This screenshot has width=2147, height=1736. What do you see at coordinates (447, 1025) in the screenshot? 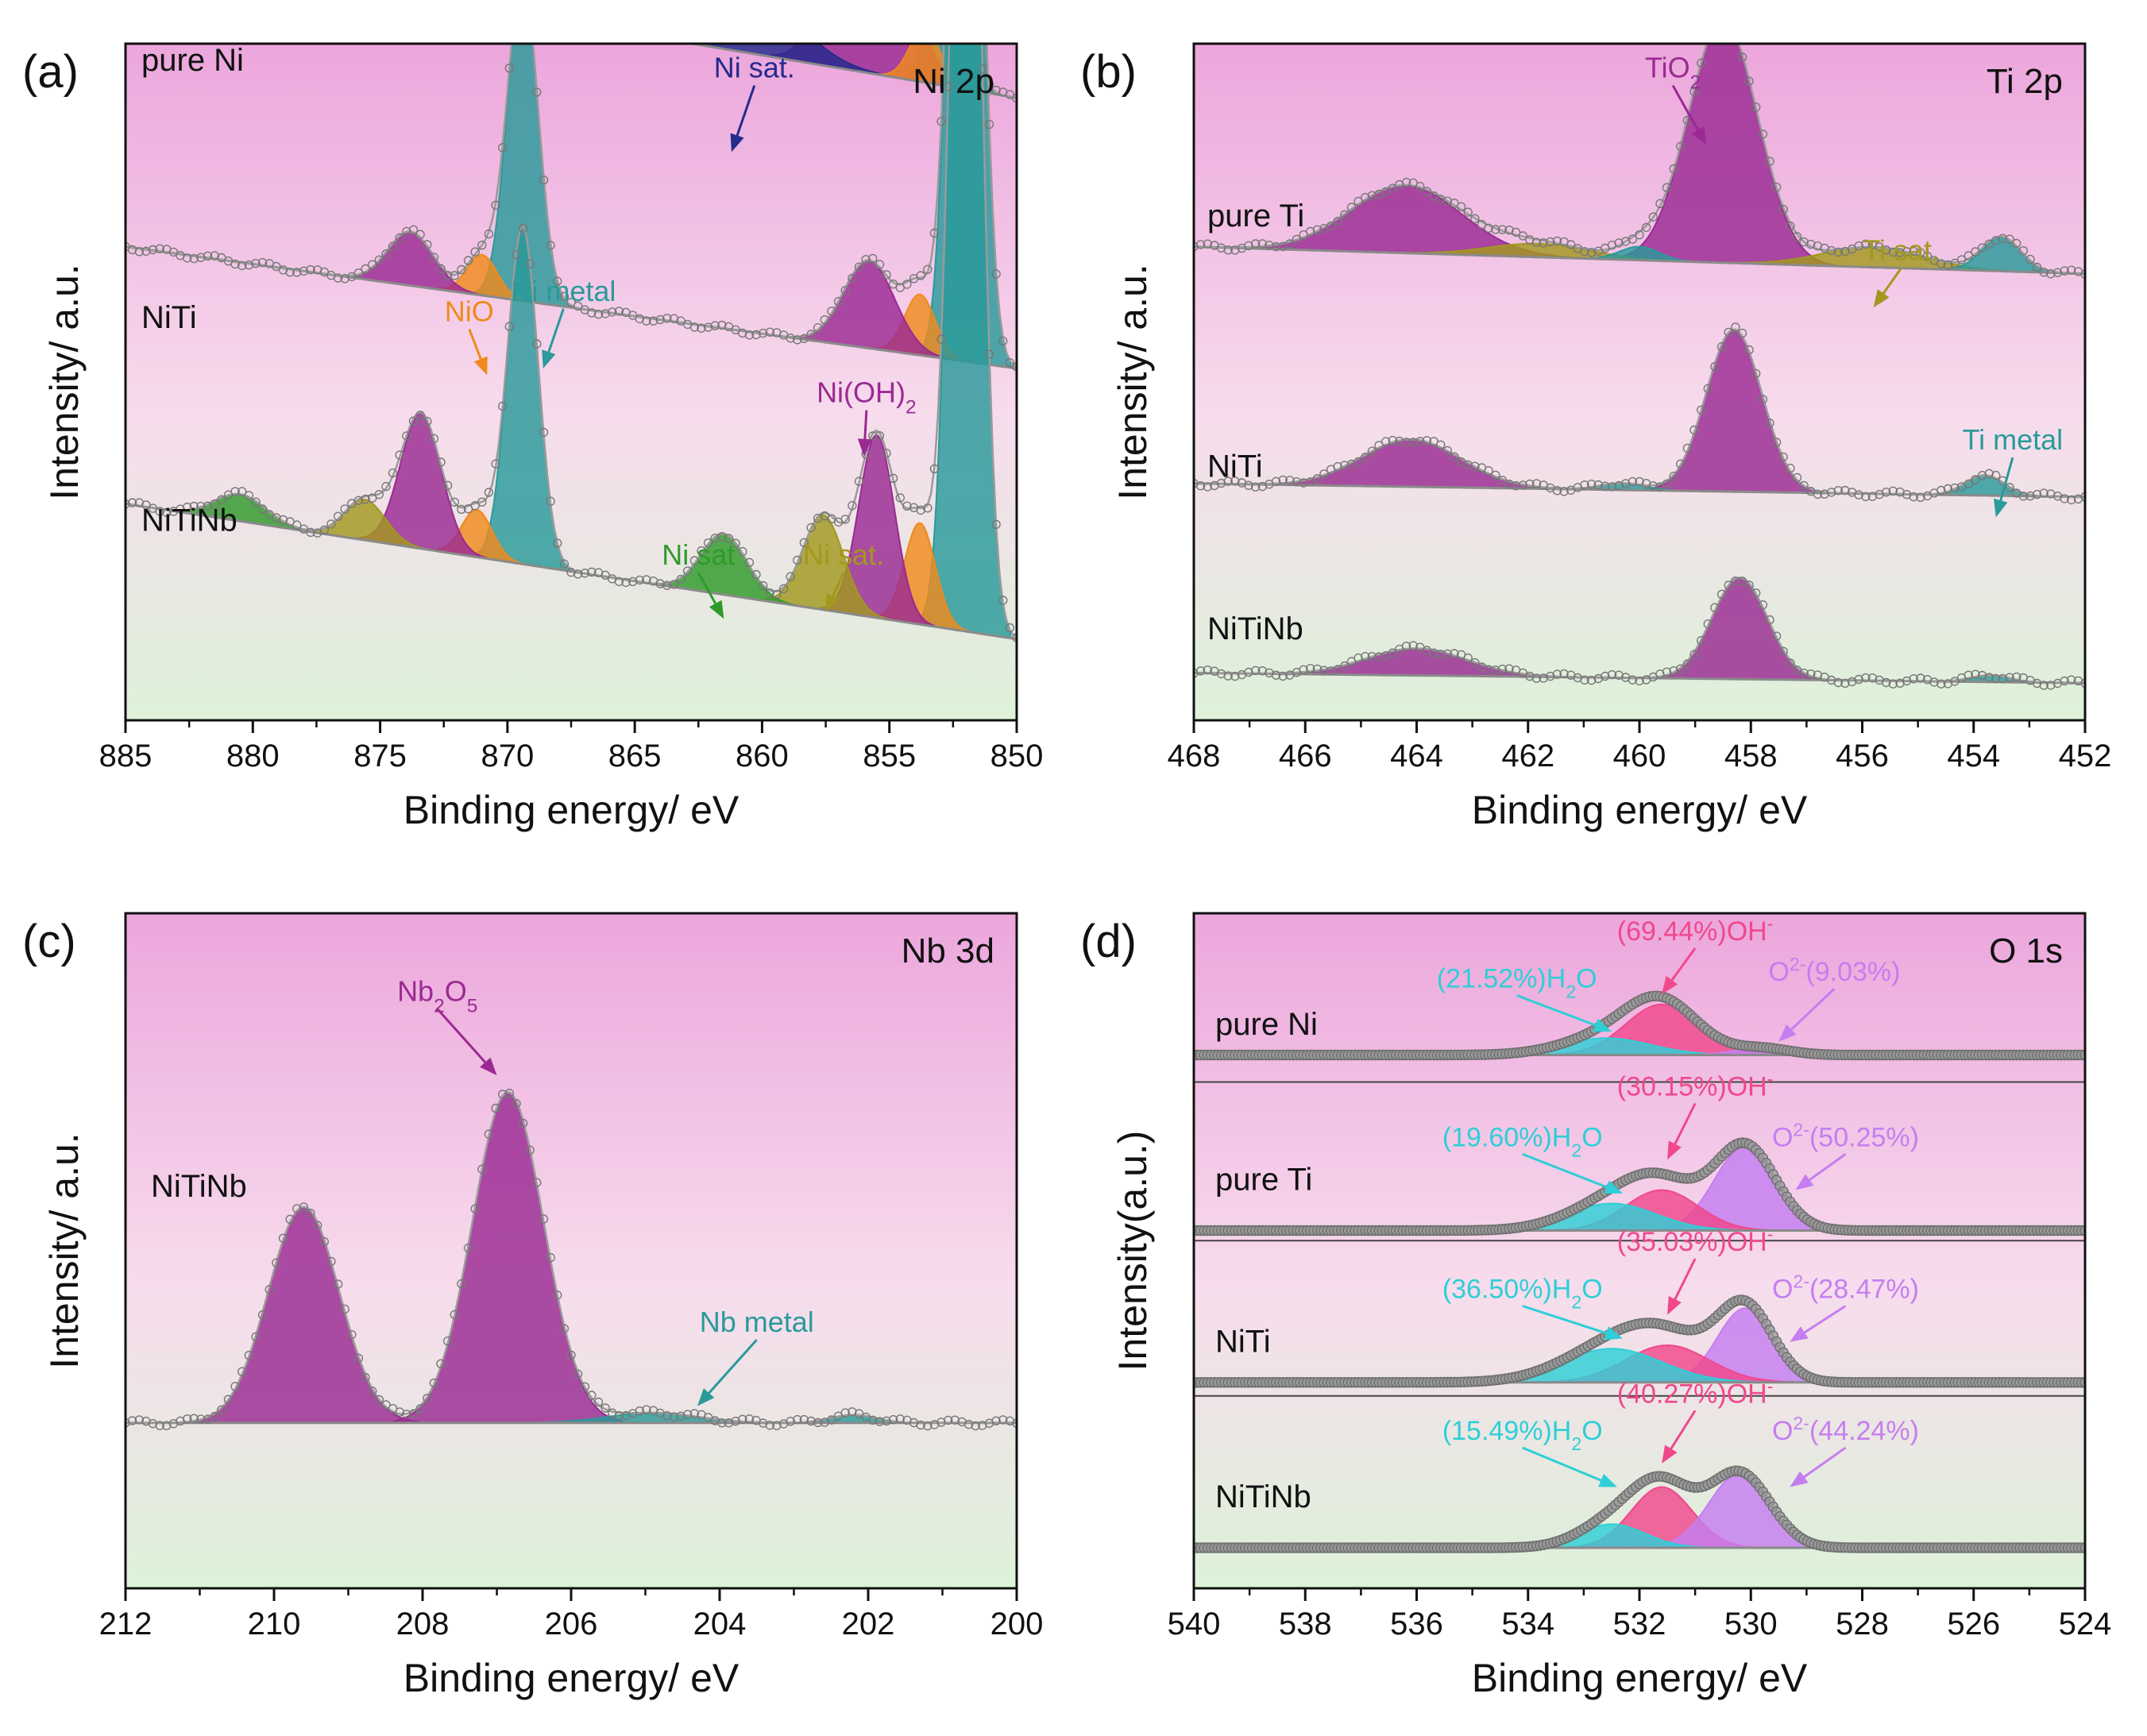
I see `annotation: Nb2O5` at bounding box center [447, 1025].